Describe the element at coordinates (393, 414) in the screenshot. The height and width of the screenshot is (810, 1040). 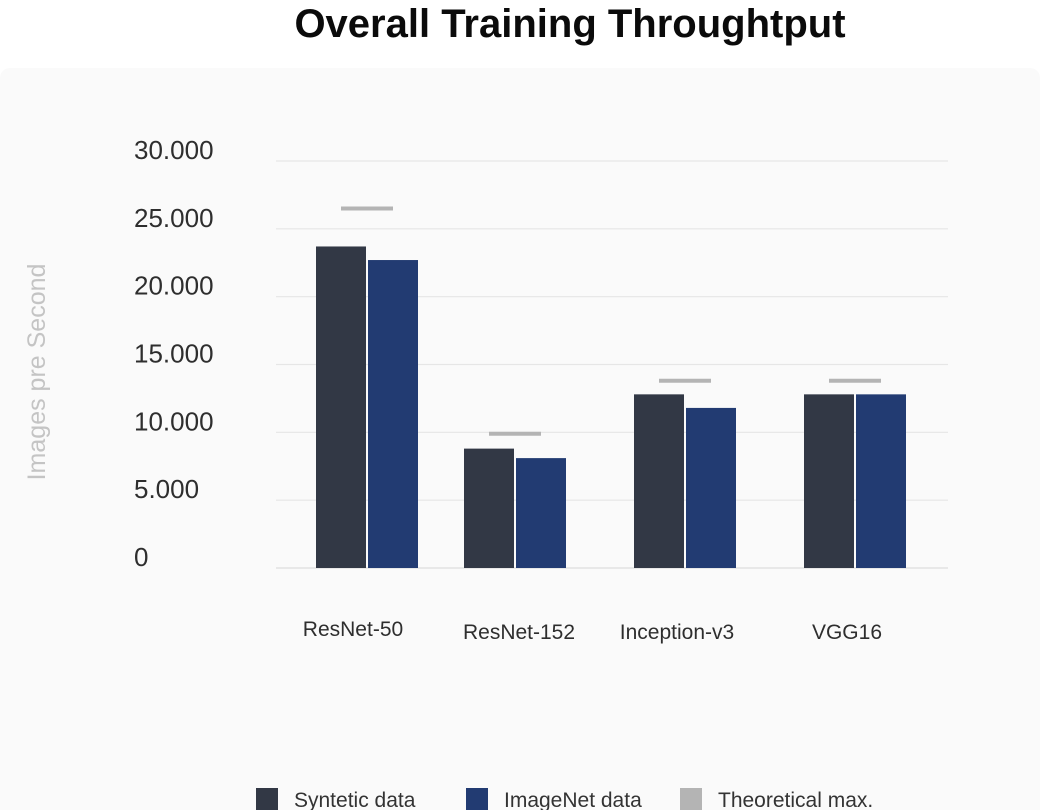
I see `bar-resnet-50-imagenet-data` at that location.